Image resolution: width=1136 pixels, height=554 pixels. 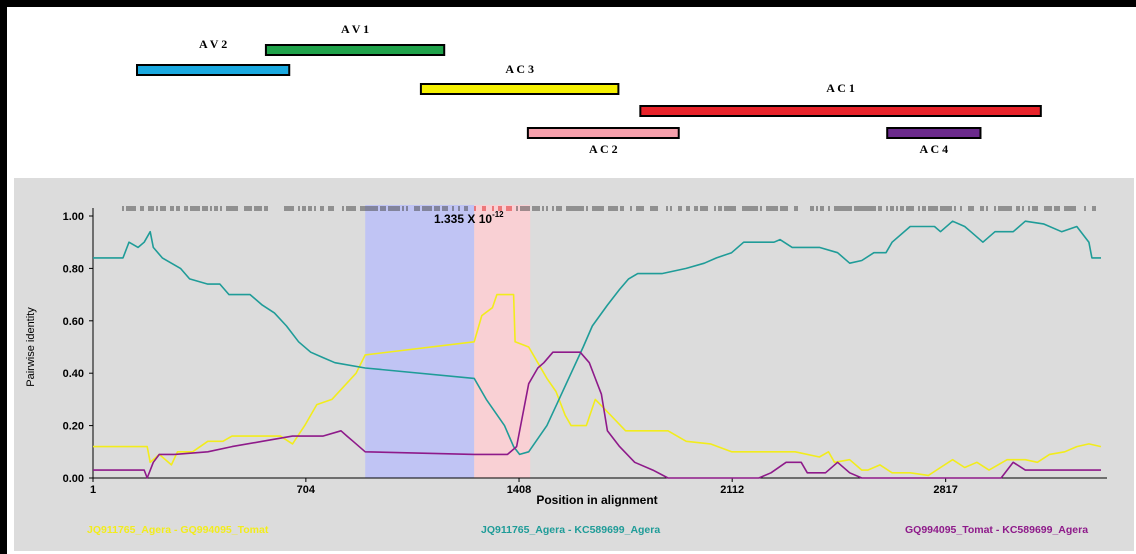 I want to click on gene-bar-ac4, so click(x=933, y=133).